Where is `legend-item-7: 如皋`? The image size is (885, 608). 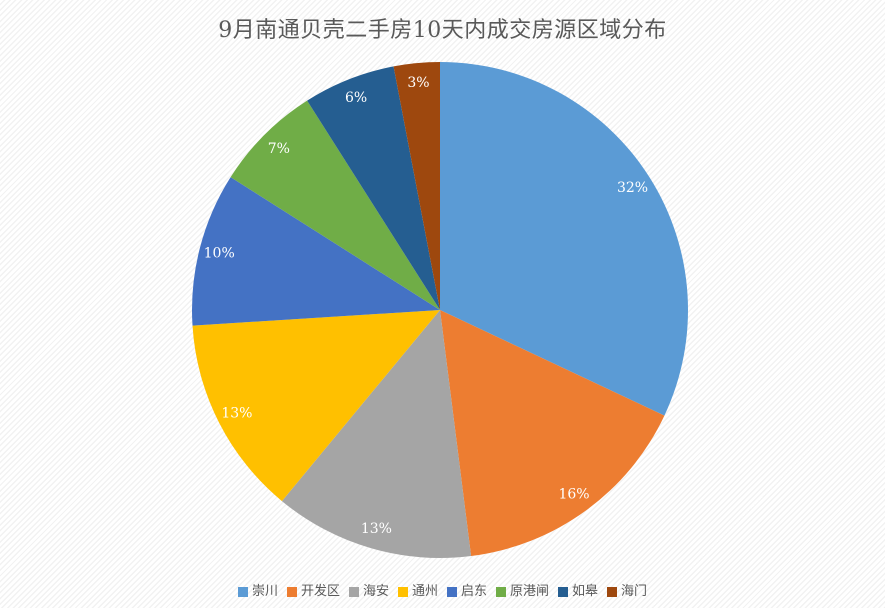
legend-item-7: 如皋 is located at coordinates (578, 591).